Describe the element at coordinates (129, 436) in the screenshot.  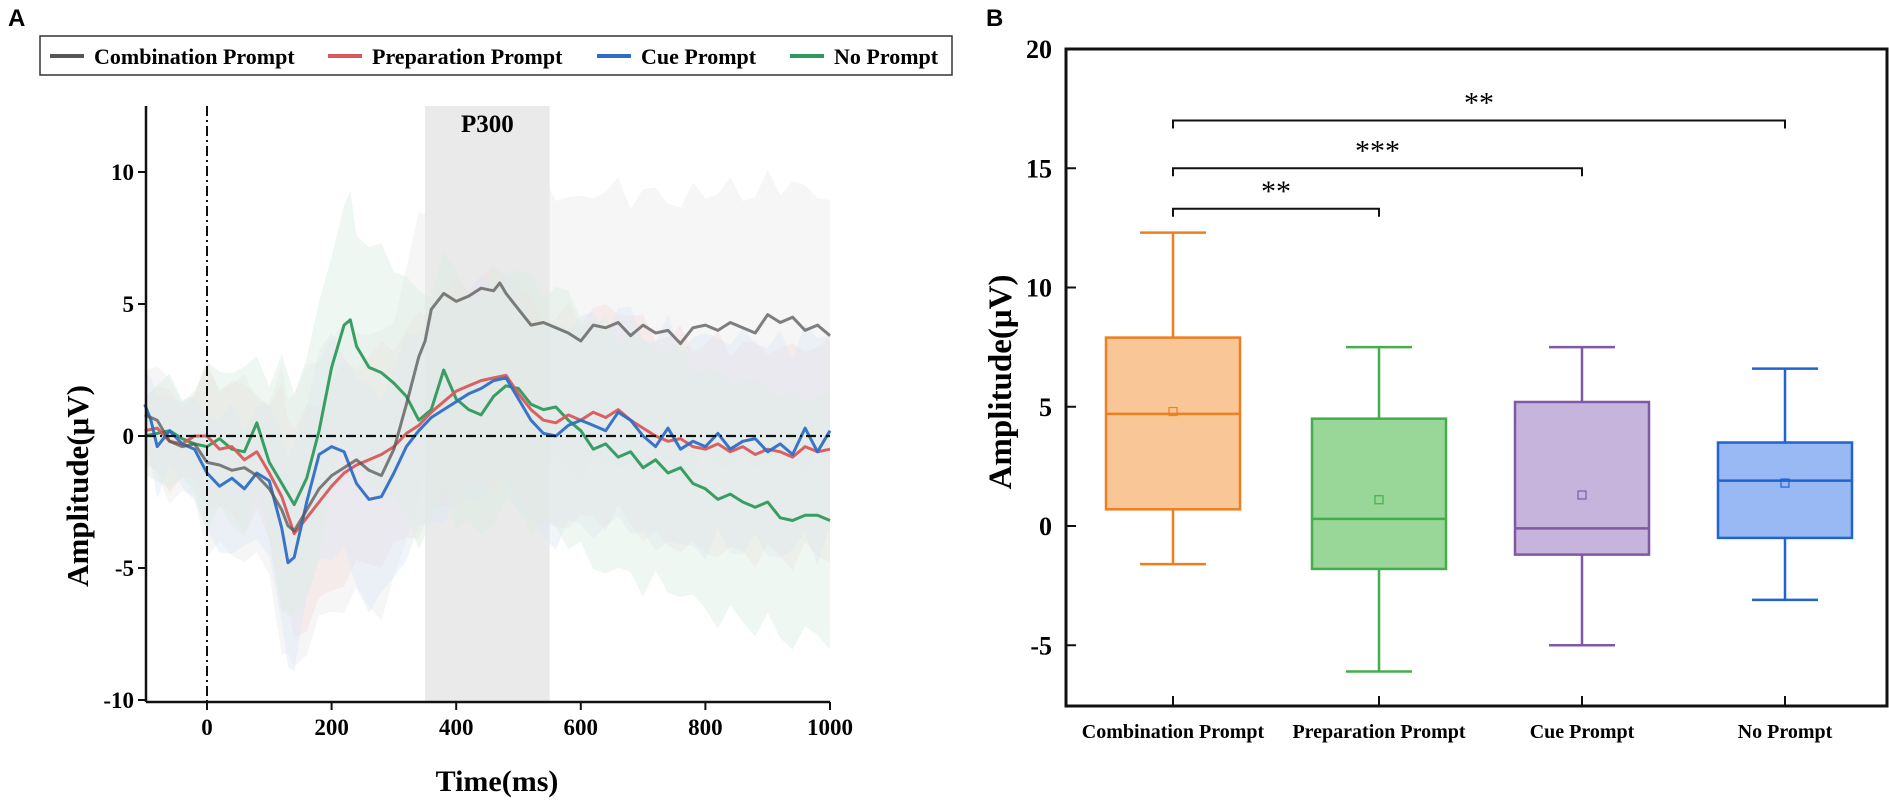
I see `erp-y-tick-label: 0` at that location.